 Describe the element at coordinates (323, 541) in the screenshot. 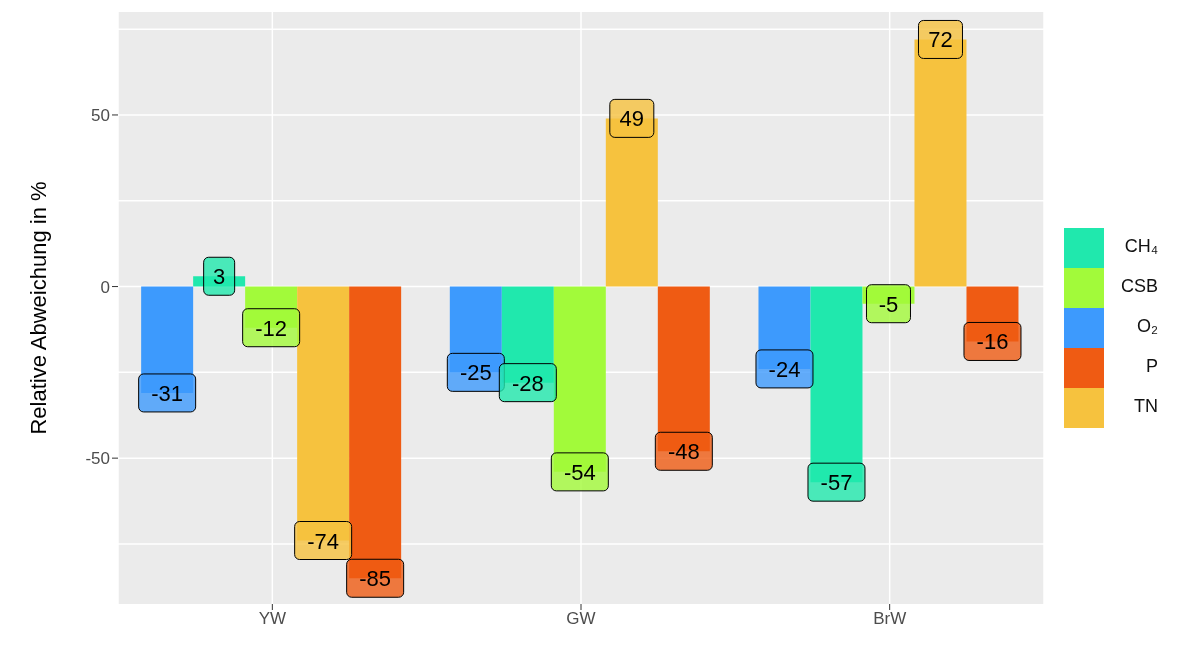

I see `data-label: -74` at that location.